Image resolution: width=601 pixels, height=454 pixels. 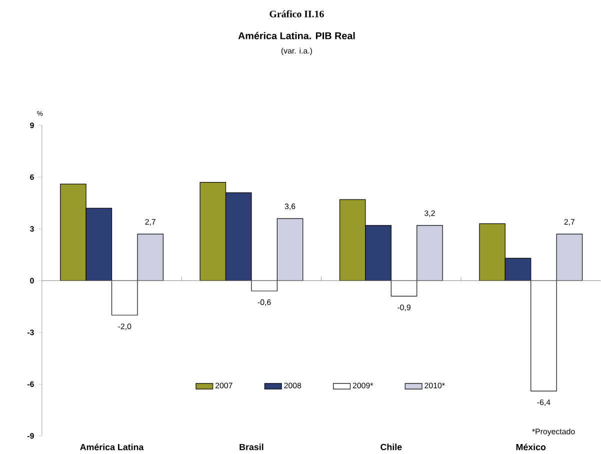 I want to click on x-tick-label: Chile, so click(x=391, y=447).